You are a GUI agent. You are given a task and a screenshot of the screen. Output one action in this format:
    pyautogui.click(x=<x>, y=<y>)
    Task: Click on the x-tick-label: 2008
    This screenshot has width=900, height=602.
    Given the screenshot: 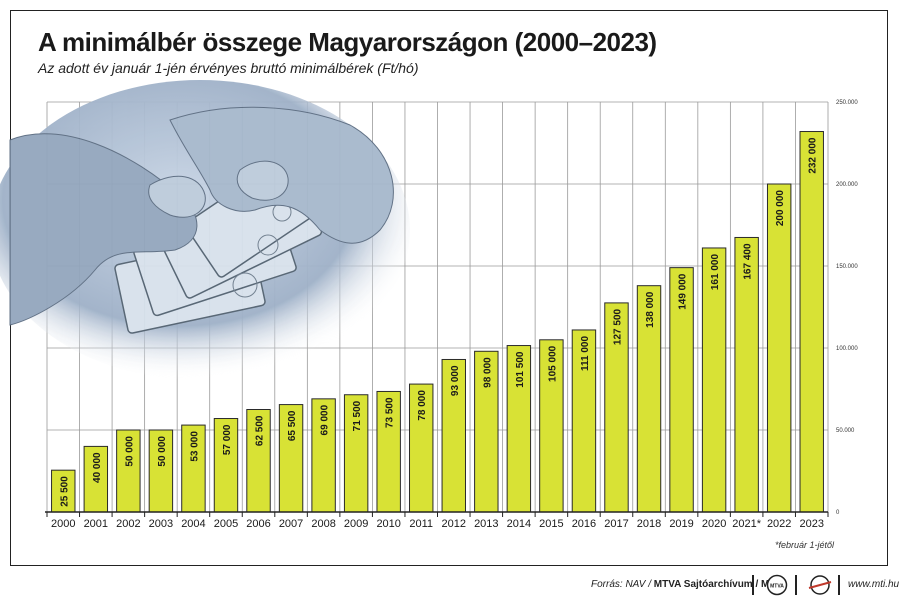 What is the action you would take?
    pyautogui.click(x=323, y=524)
    